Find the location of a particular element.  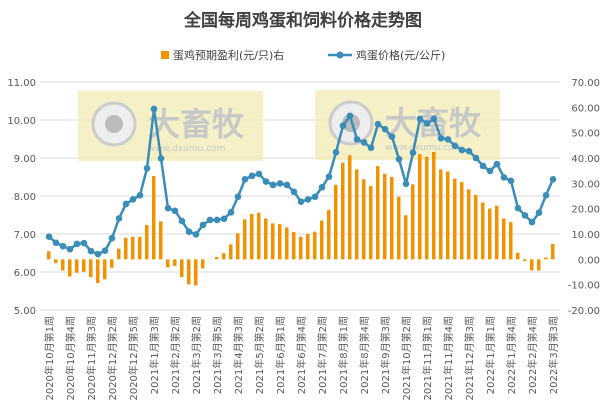

x-tick-label: 2021年11月第4周 is located at coordinates (448, 358).